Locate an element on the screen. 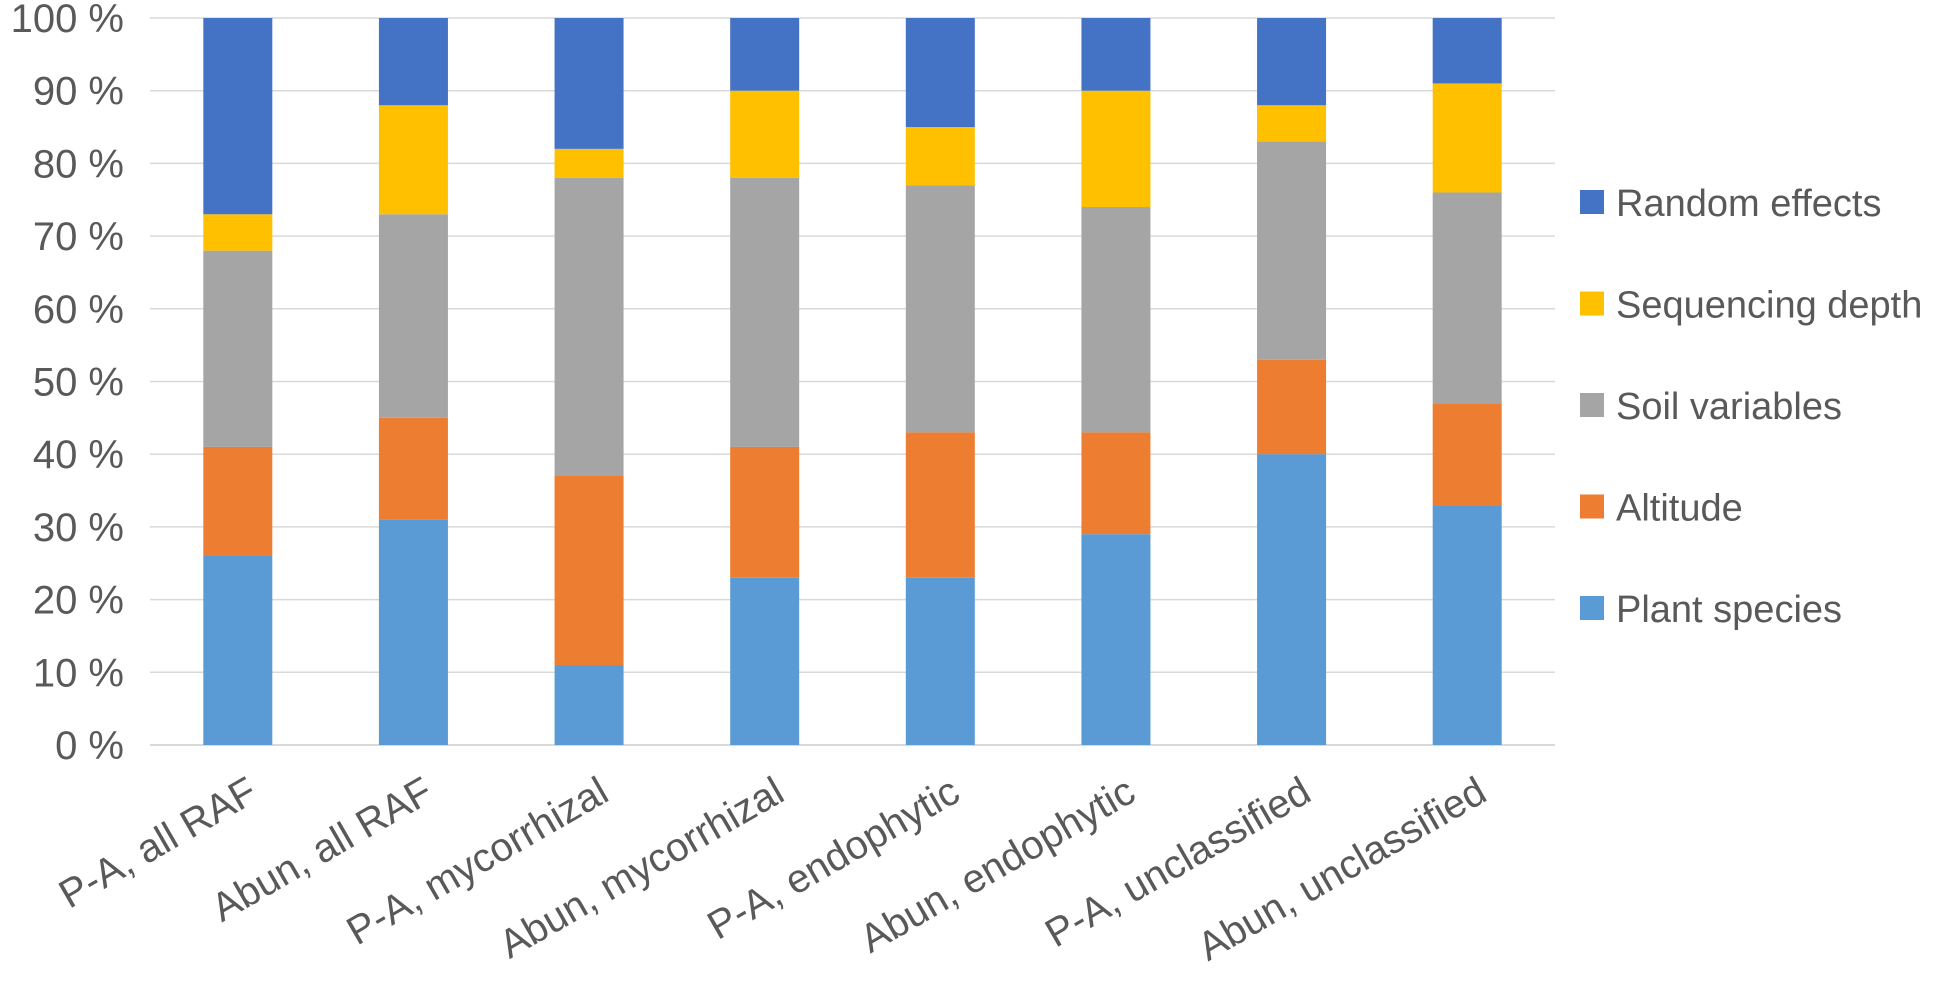 The width and height of the screenshot is (1951, 1000). legend-item: Plant species is located at coordinates (1711, 610).